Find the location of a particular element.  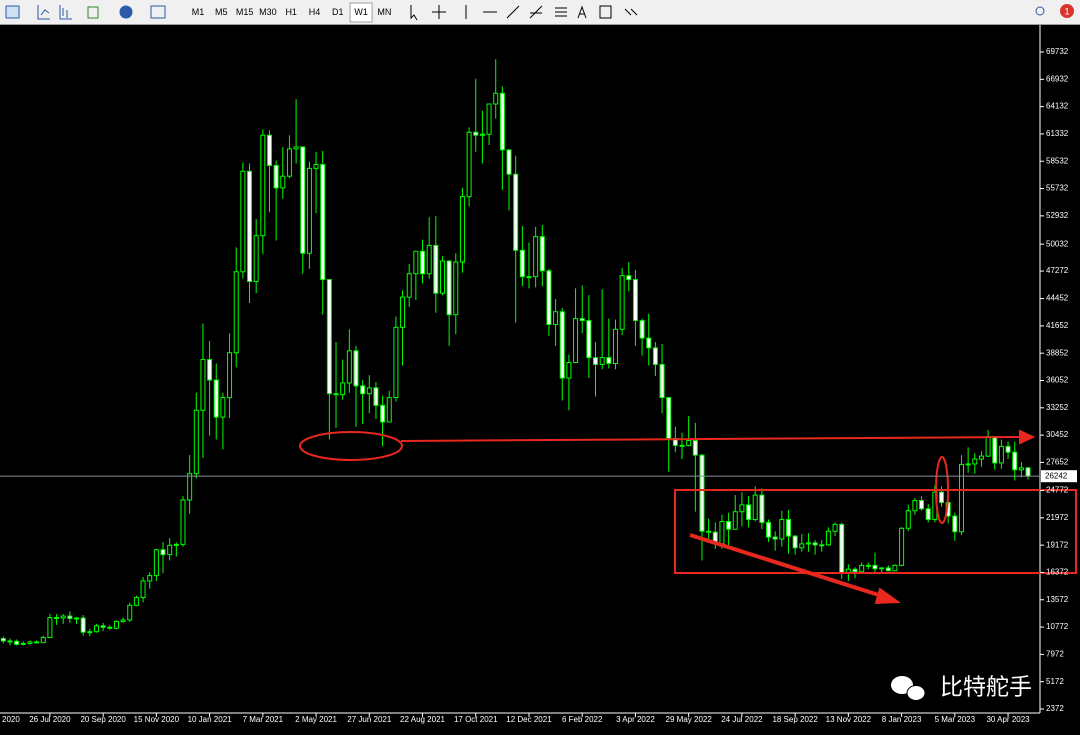

wechat-bubble is located at coordinates (916, 693).